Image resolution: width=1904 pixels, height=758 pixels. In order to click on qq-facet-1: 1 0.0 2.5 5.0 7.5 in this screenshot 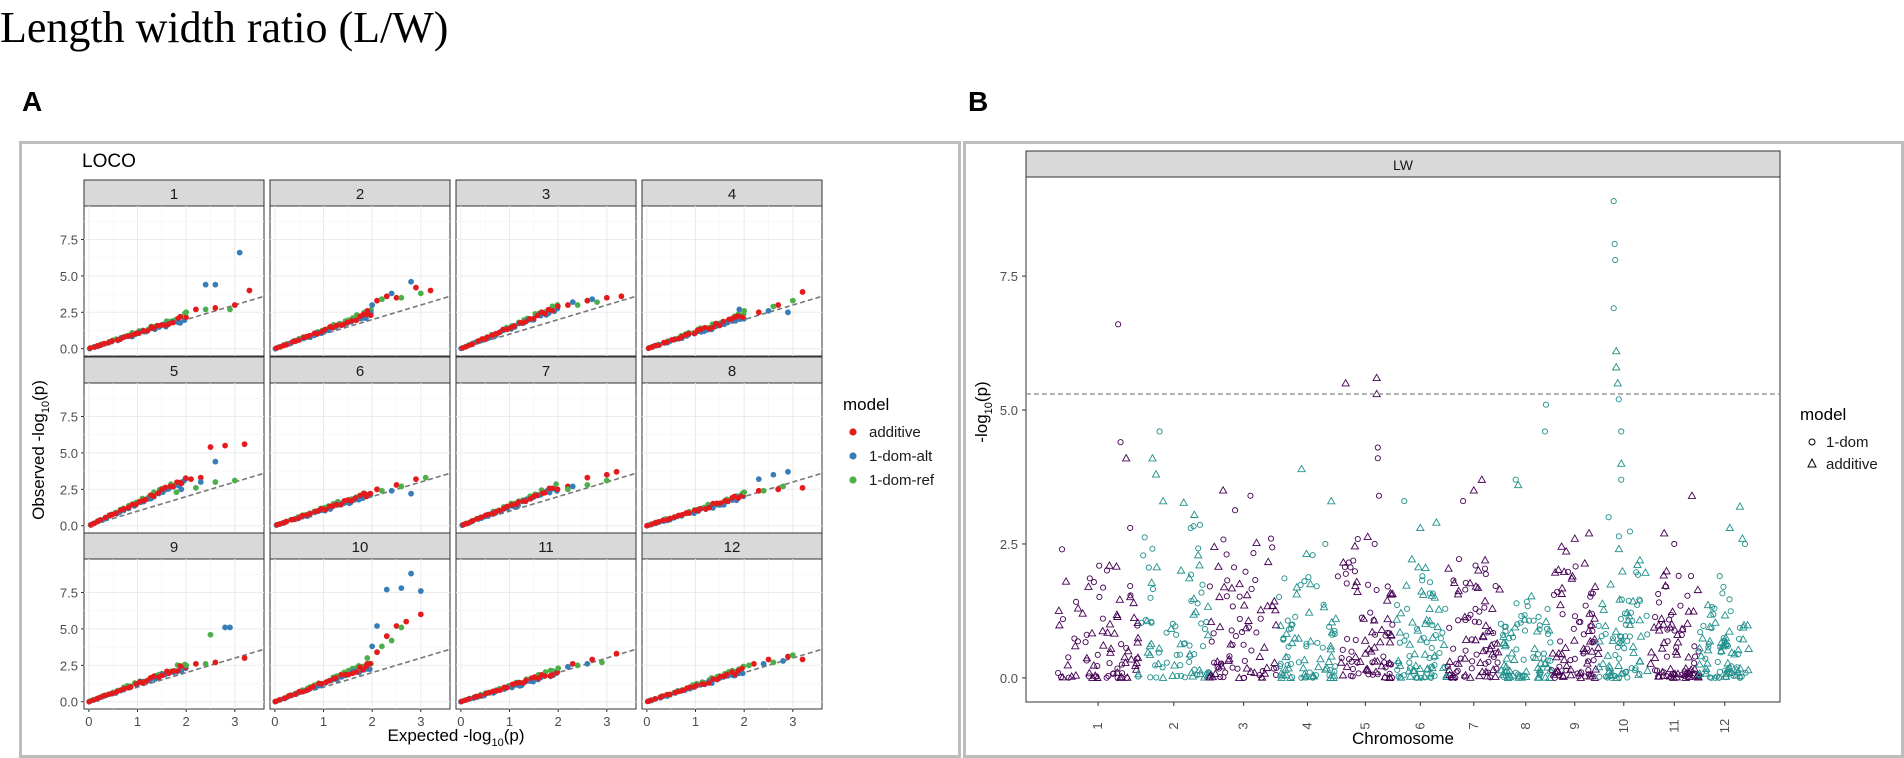, I will do `click(162, 268)`.